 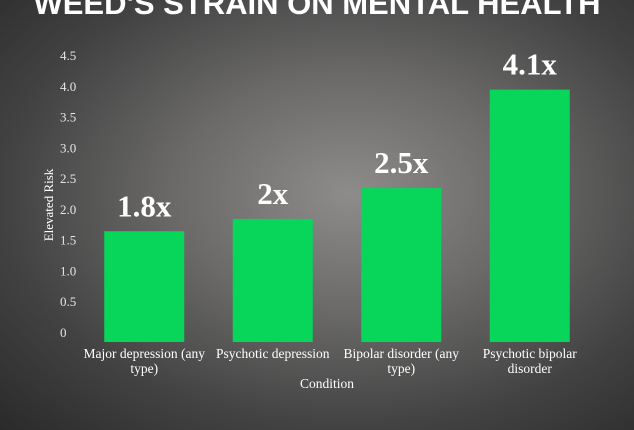 What do you see at coordinates (401, 361) in the screenshot?
I see `x-tick-label: Bipolar disorder (any type)` at bounding box center [401, 361].